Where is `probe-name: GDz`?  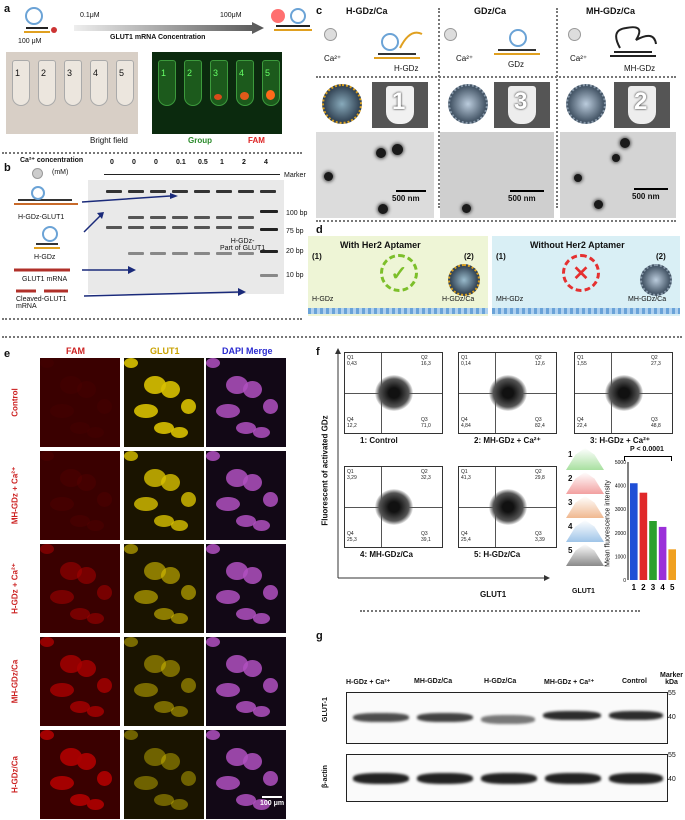 probe-name: GDz is located at coordinates (516, 64).